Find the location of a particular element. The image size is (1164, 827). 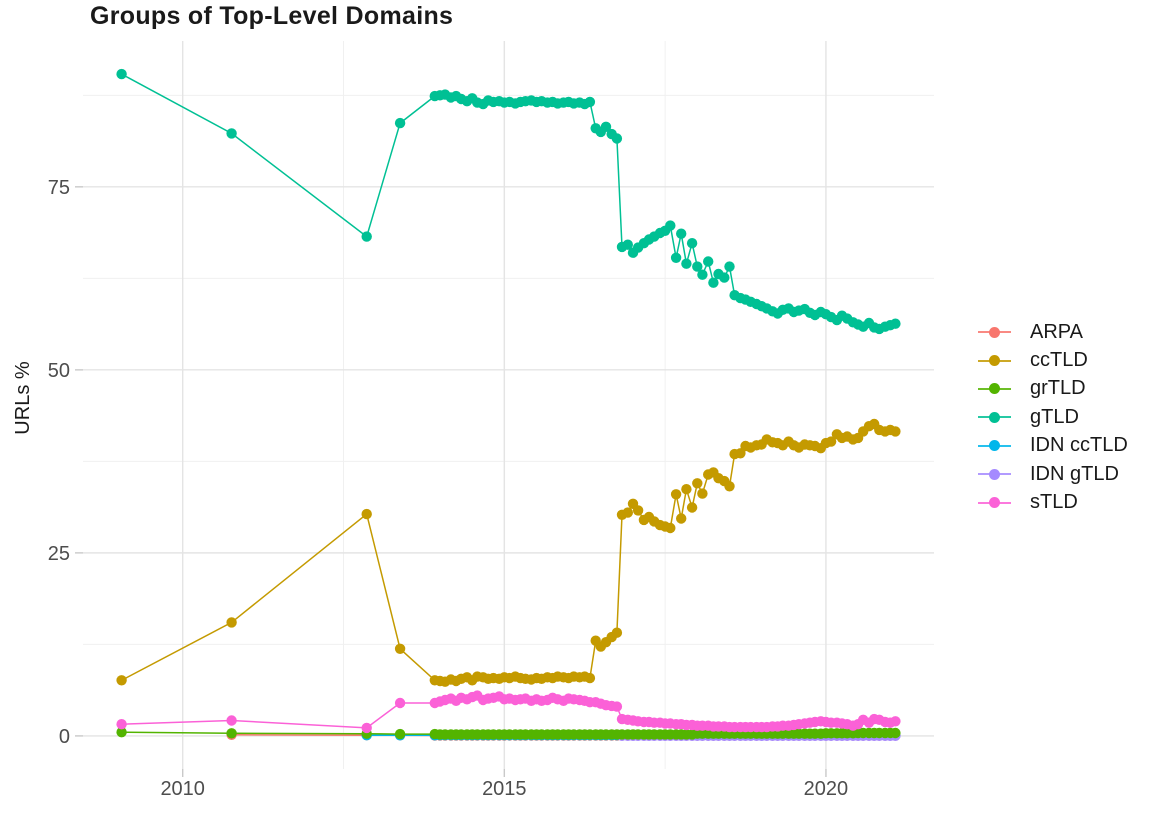

legend-label: sTLD is located at coordinates (1054, 502).